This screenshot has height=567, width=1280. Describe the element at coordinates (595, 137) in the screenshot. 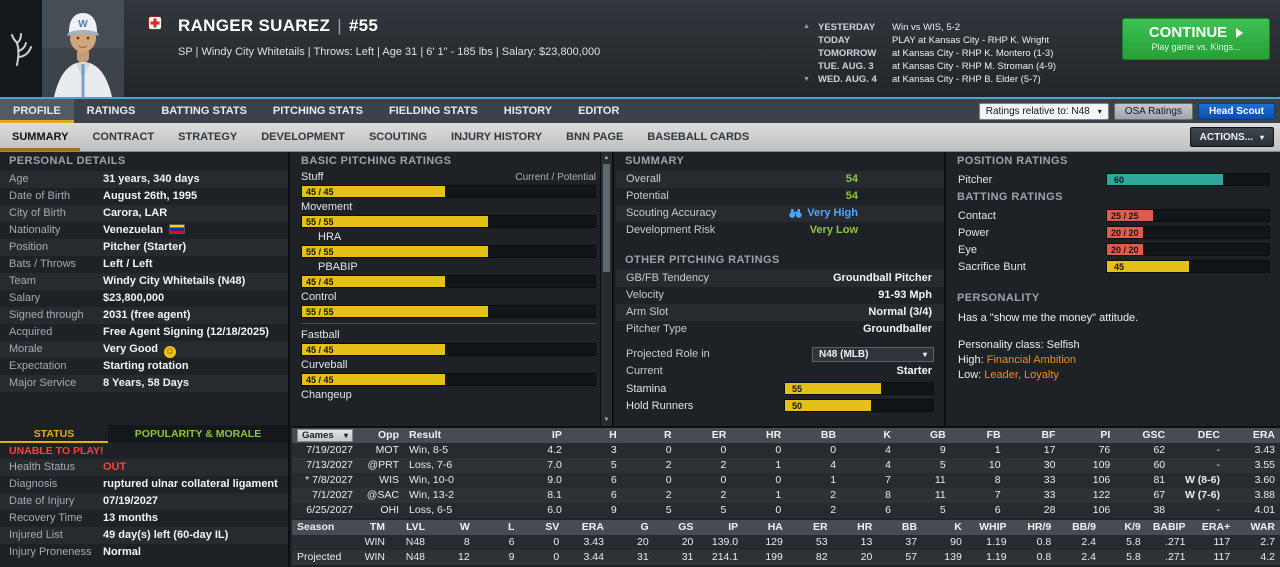

I see `subtab-bnn-page: BNN PAGE` at that location.